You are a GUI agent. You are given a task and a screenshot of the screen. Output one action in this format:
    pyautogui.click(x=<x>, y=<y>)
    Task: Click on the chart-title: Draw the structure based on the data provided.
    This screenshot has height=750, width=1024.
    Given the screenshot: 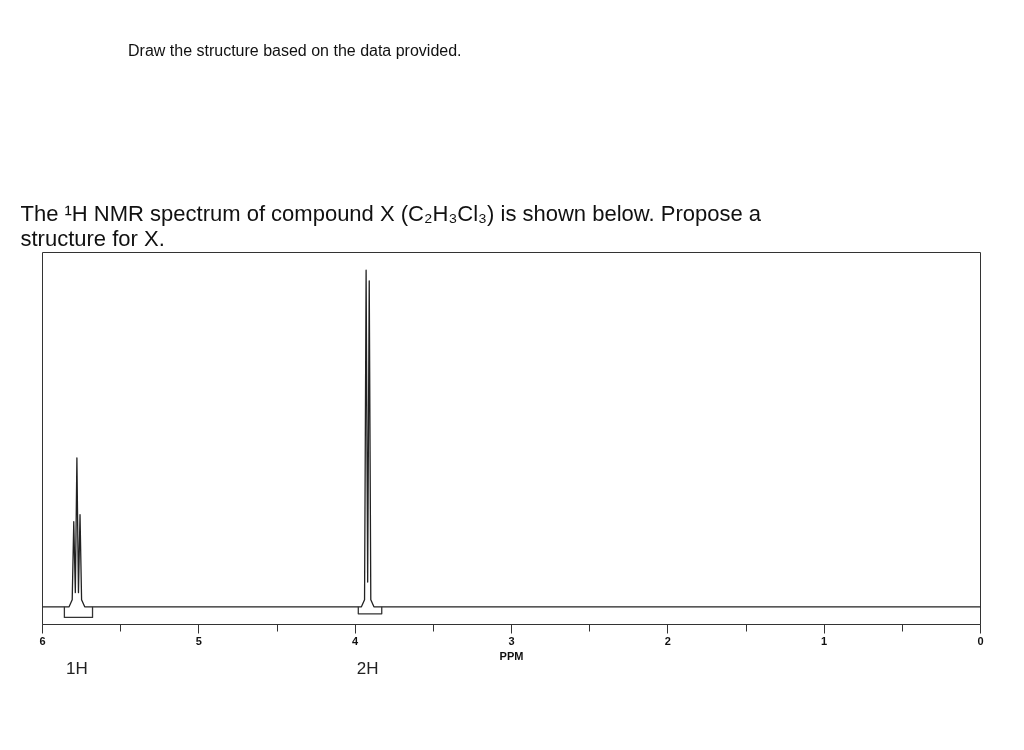 What is the action you would take?
    pyautogui.click(x=295, y=51)
    